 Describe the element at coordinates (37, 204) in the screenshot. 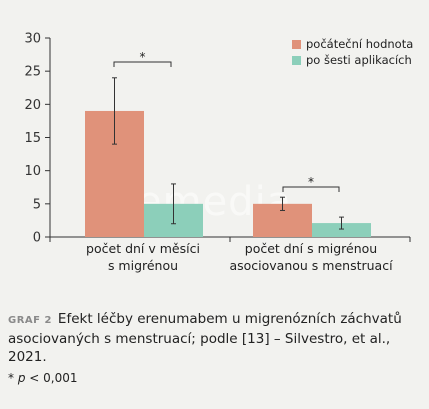

I see `y-tick-label: 5` at that location.